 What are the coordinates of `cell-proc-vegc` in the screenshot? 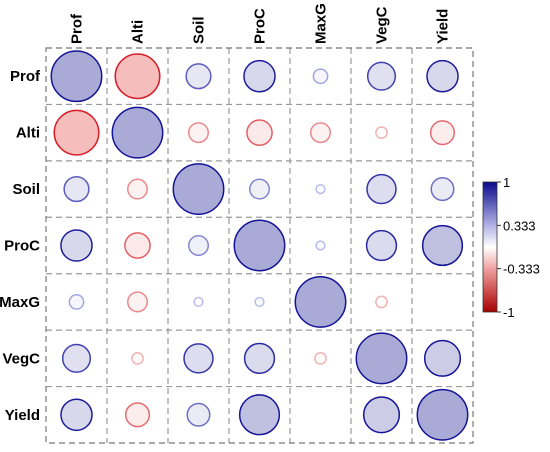 It's located at (381, 245).